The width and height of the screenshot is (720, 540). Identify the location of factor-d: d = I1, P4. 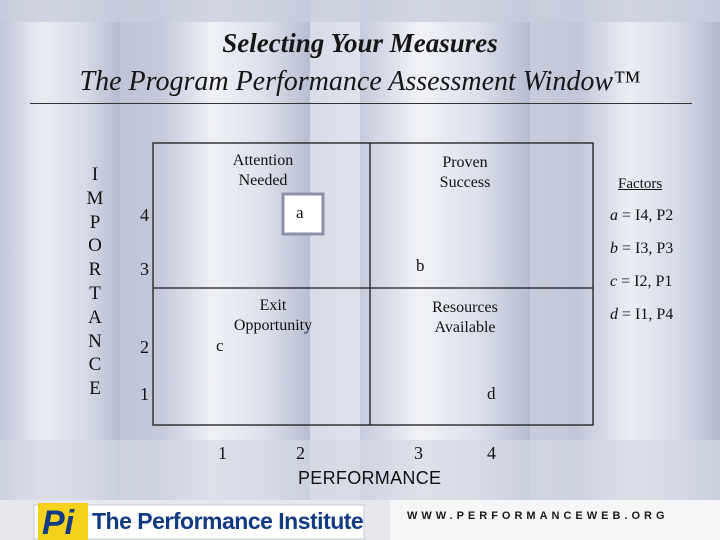
(641, 315).